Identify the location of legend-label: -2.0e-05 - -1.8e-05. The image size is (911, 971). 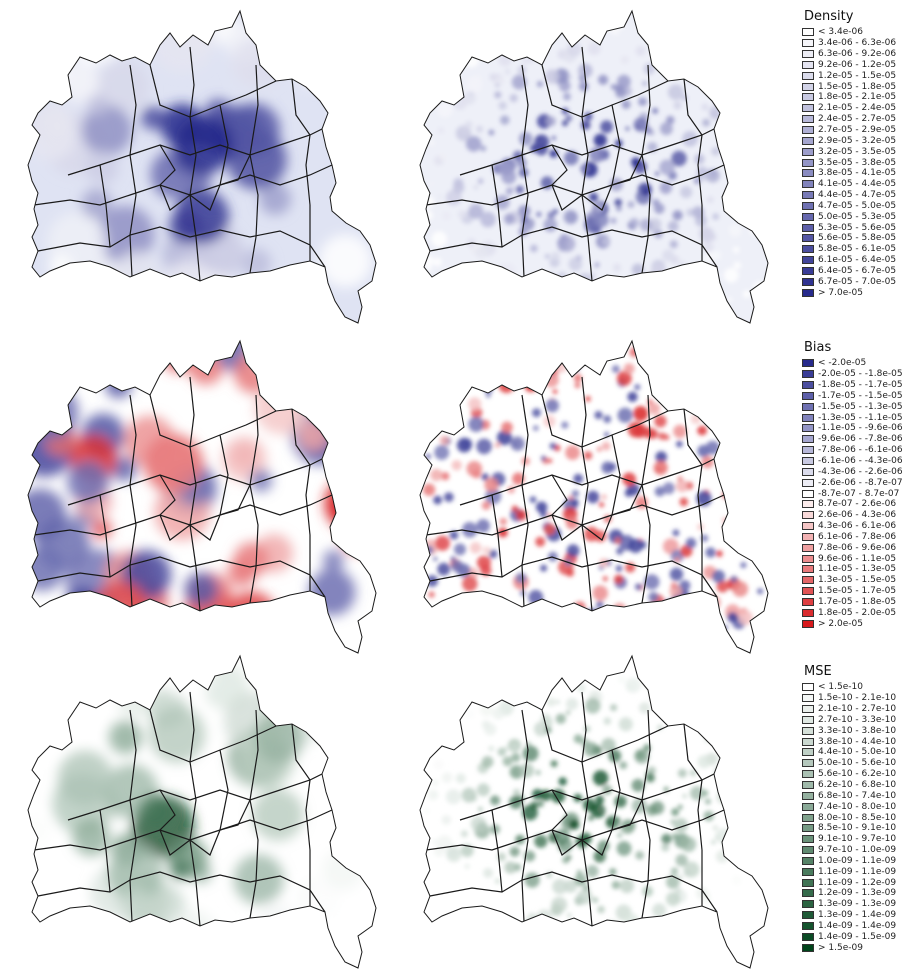
(860, 374).